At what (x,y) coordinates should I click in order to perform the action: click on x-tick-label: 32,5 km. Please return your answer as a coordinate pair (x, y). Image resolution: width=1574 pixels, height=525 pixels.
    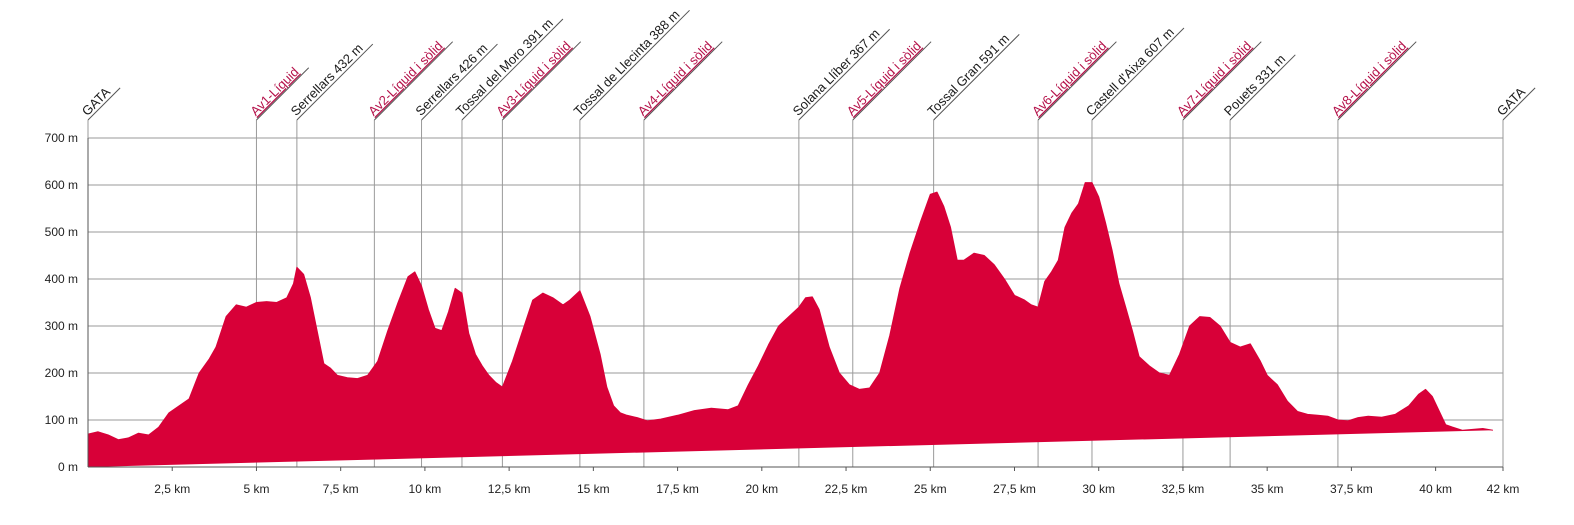
    Looking at the image, I should click on (1183, 489).